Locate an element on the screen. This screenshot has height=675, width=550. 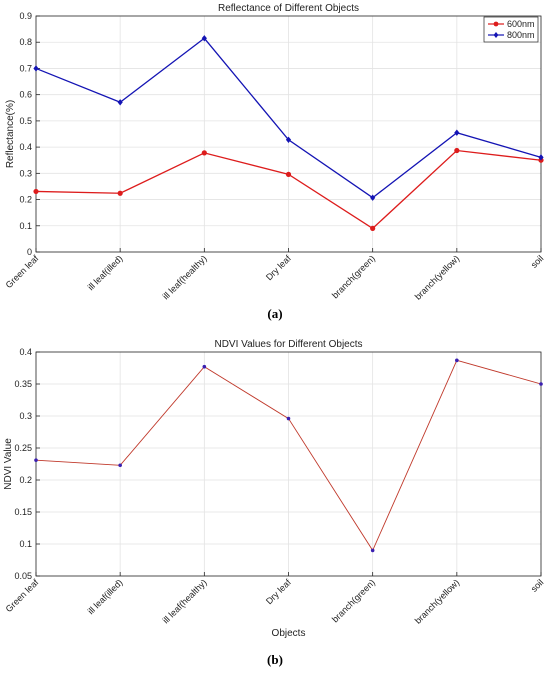
y-axis-label: Reflectance(%) is located at coordinates (10, 134).